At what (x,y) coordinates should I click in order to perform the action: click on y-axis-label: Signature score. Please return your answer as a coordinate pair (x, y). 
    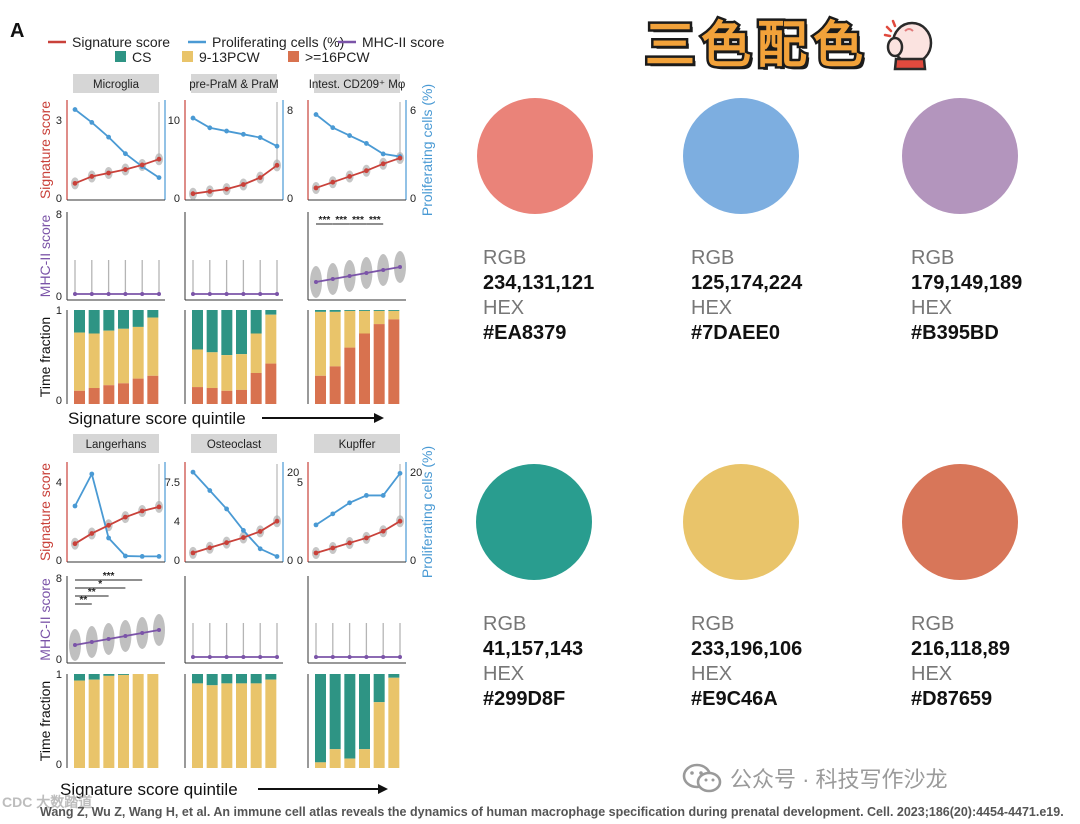
    Looking at the image, I should click on (45, 512).